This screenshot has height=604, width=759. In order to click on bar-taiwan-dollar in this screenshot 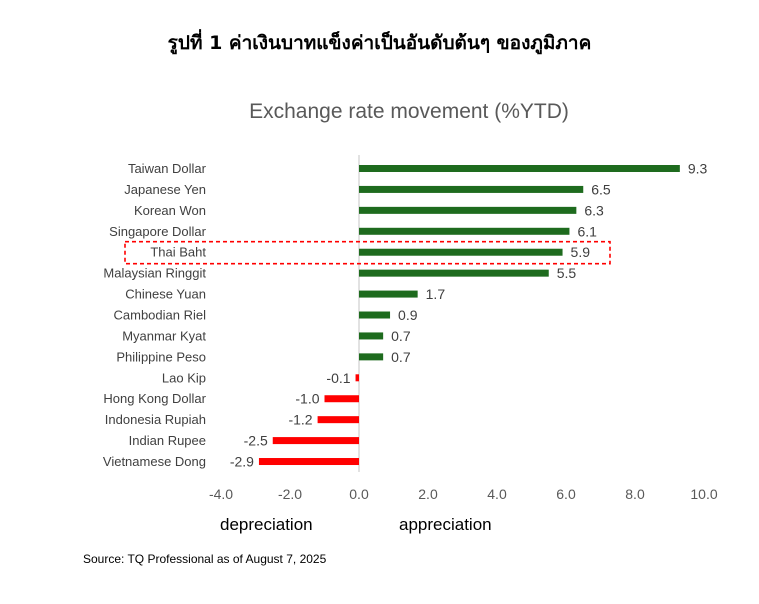, I will do `click(519, 168)`.